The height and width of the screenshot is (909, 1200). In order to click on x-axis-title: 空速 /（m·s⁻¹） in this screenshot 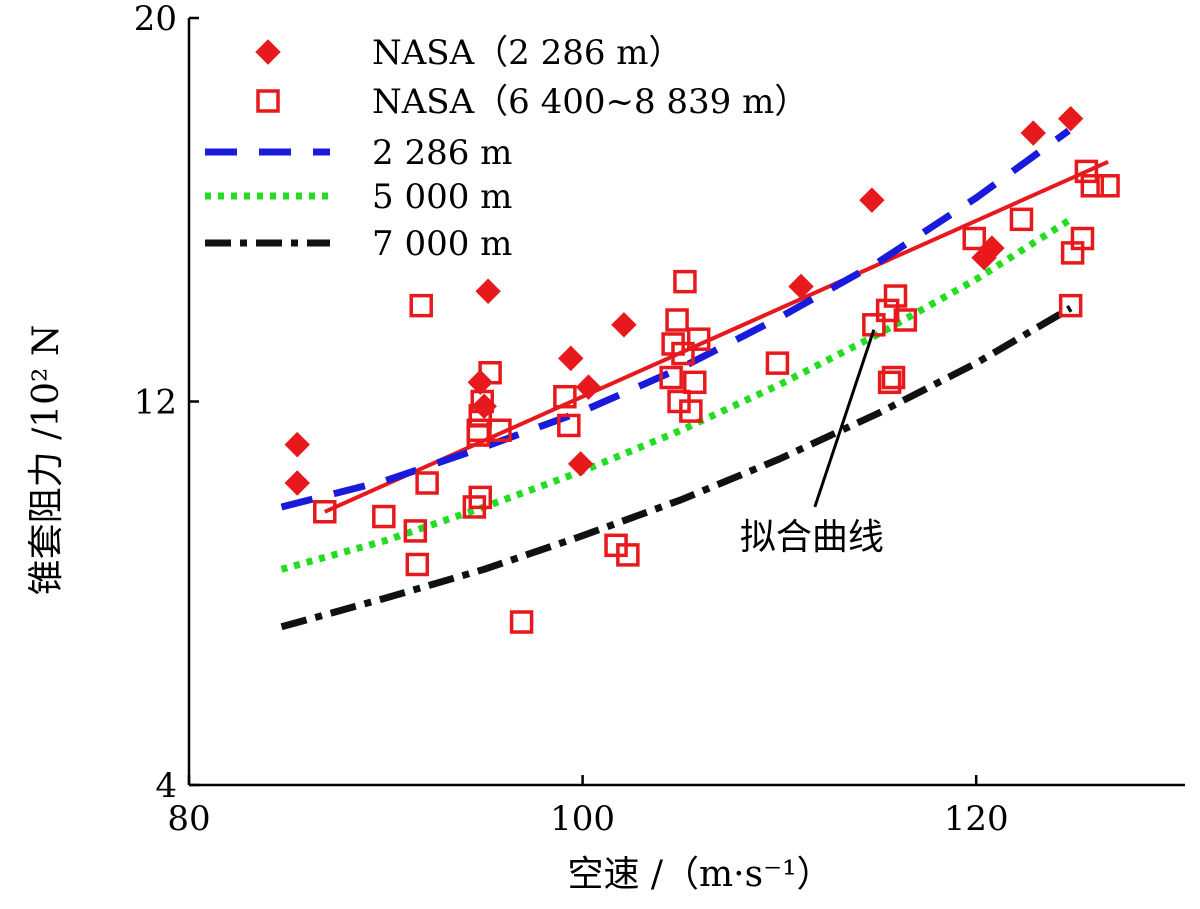, I will do `click(699, 874)`.